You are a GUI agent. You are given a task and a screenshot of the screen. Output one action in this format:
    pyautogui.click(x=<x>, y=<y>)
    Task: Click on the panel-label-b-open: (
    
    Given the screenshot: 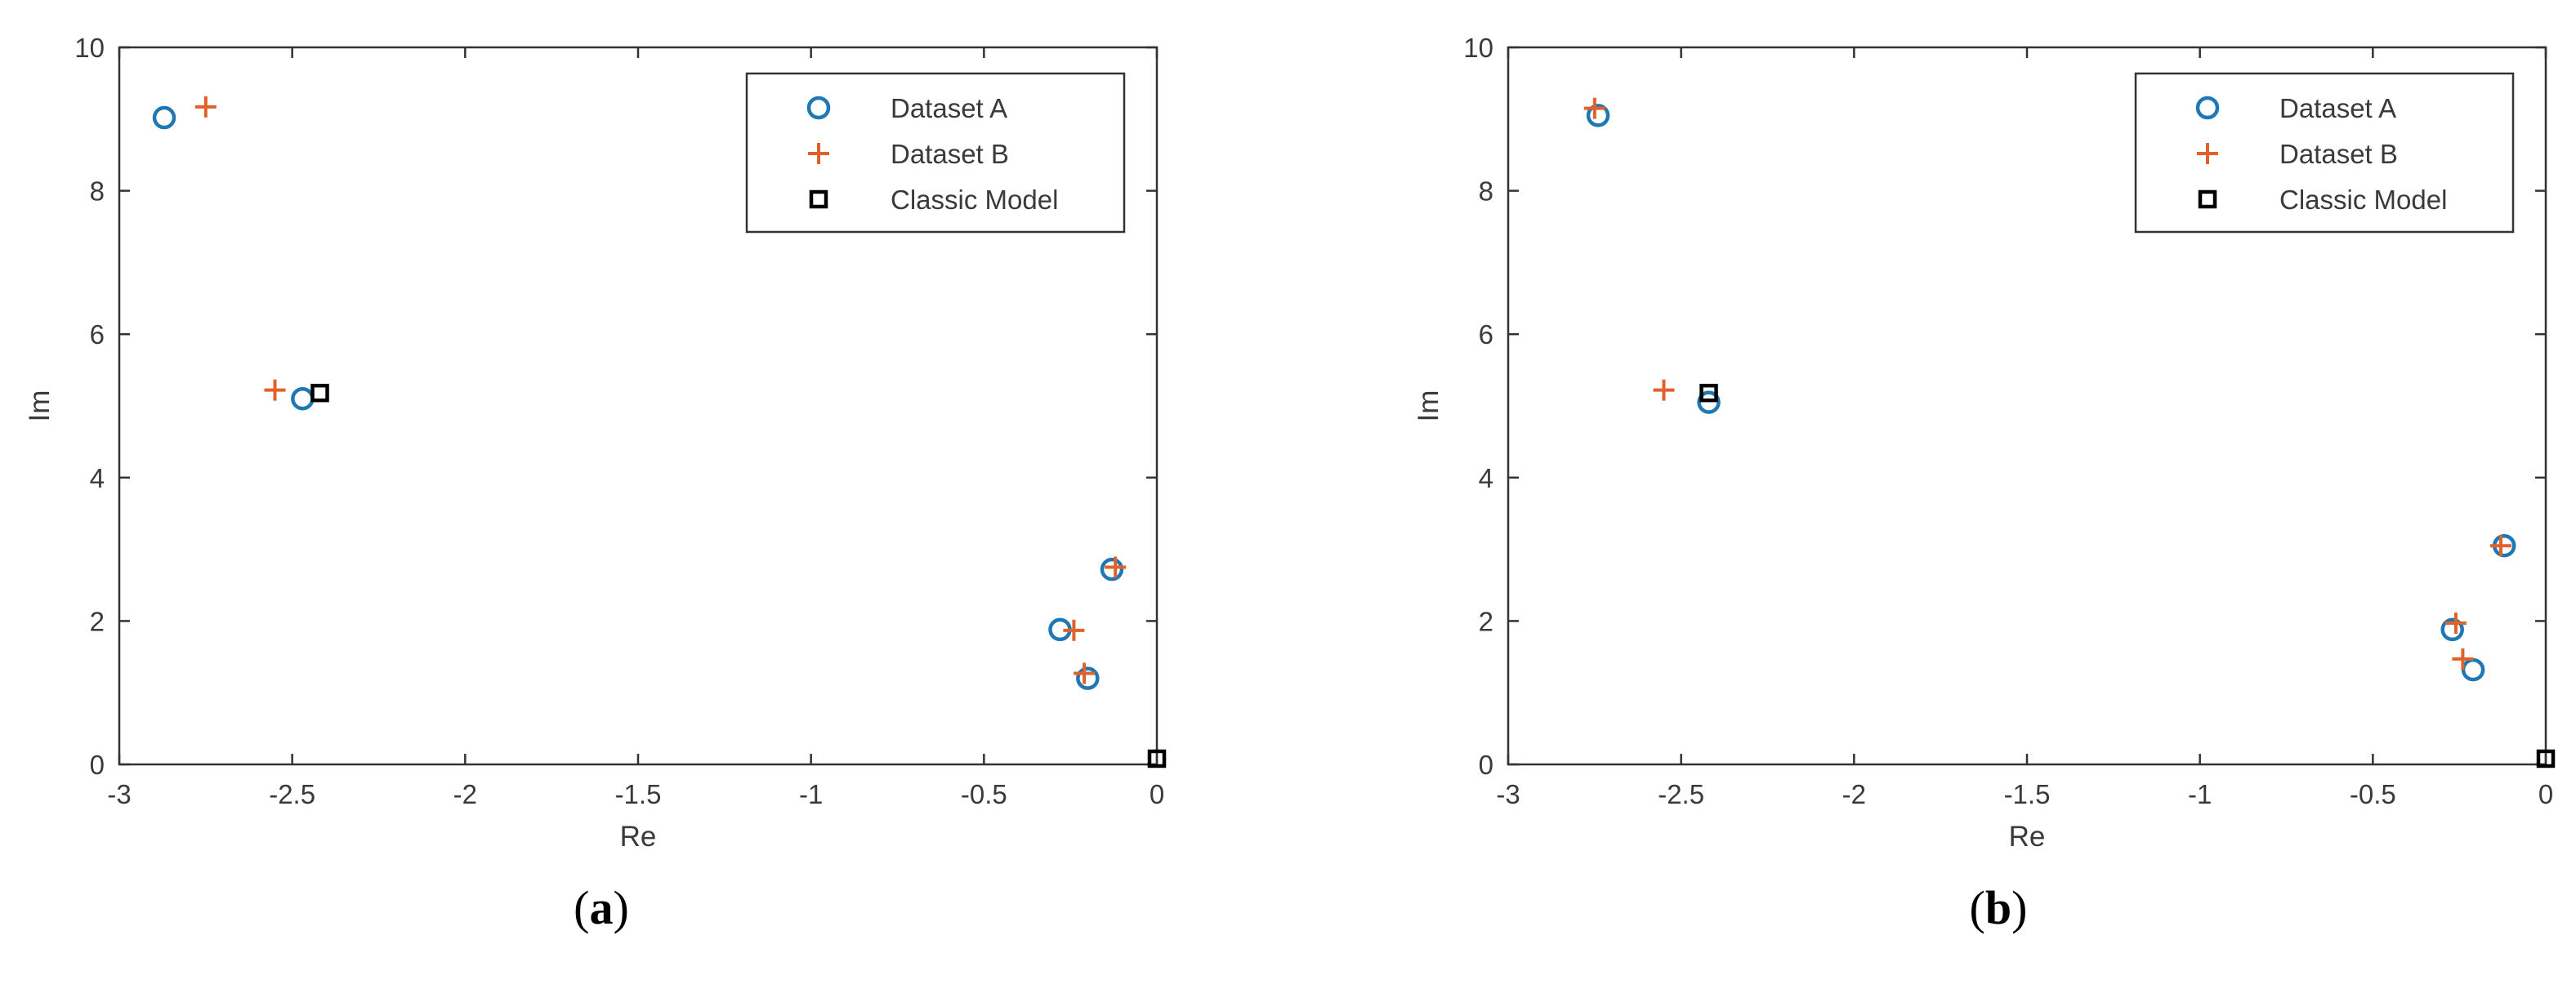 What is the action you would take?
    pyautogui.click(x=1977, y=908)
    